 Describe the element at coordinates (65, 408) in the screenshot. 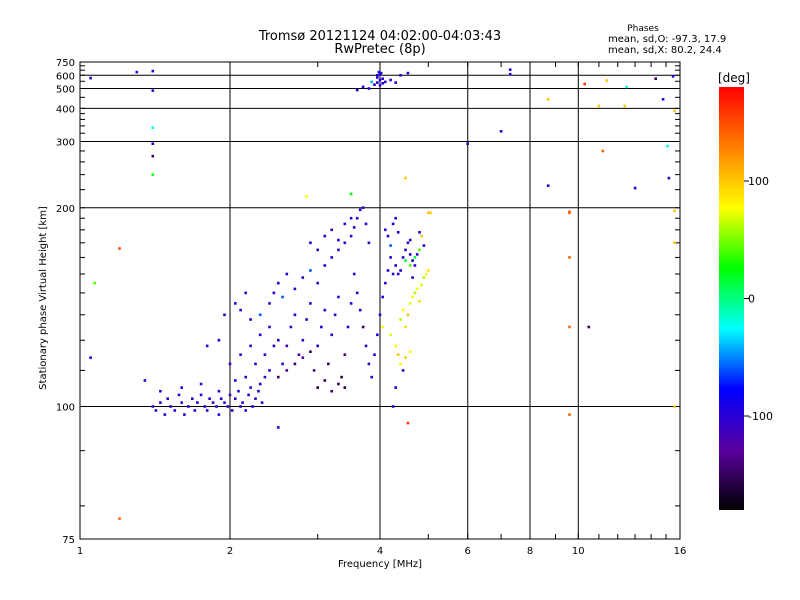

I see `y-tick-label: 100` at that location.